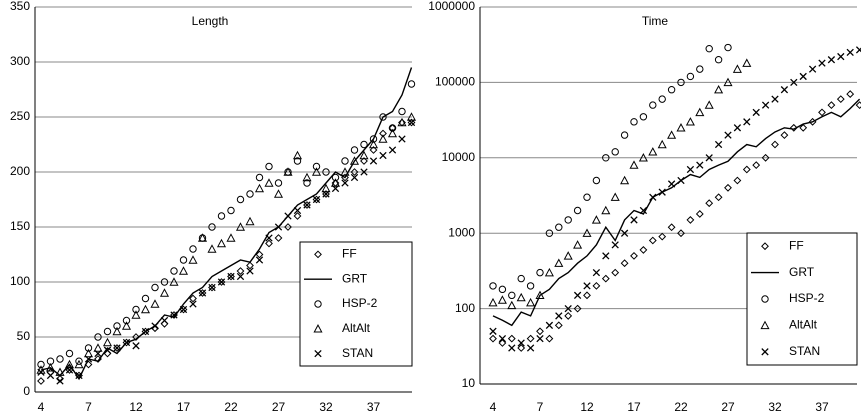 This screenshot has height=416, width=861. What do you see at coordinates (210, 21) in the screenshot?
I see `chart-title: Length` at bounding box center [210, 21].